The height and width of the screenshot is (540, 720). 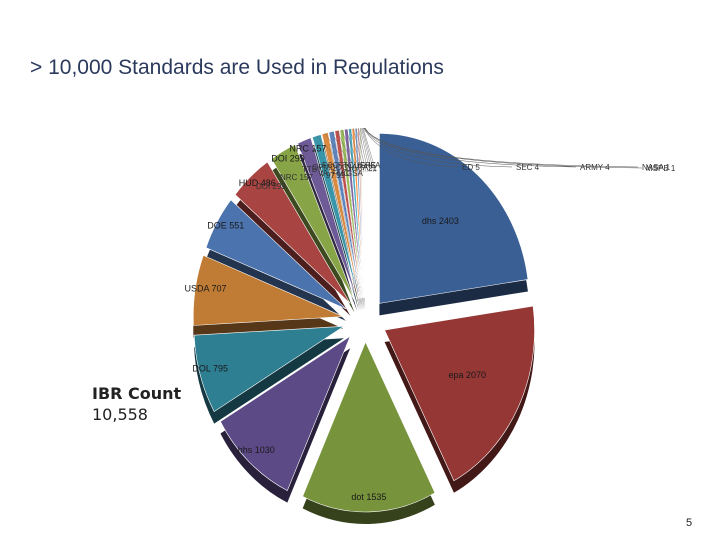 I want to click on cluttered-label-2: FCC, so click(x=330, y=165).